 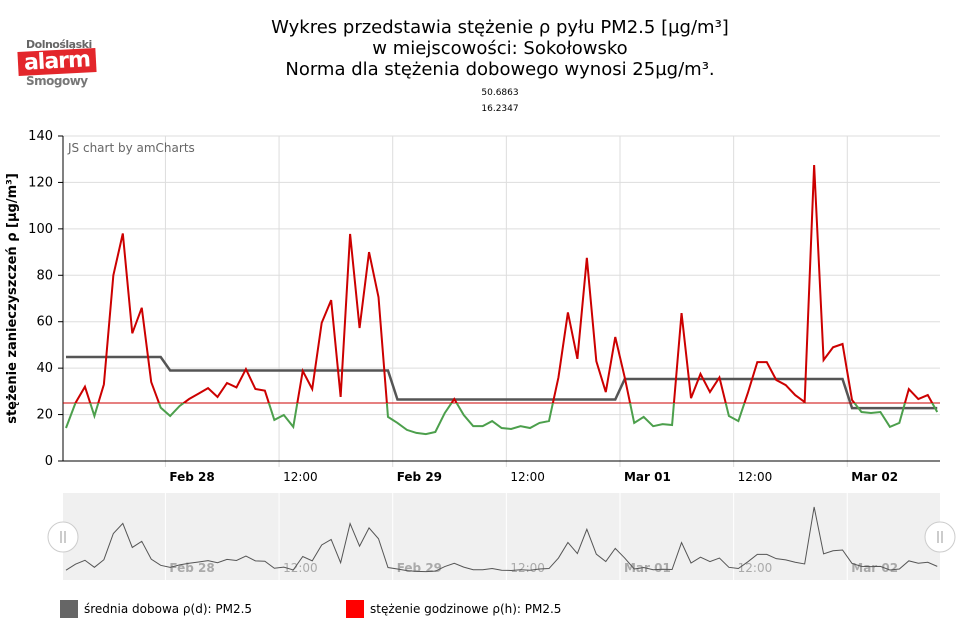 What do you see at coordinates (500, 93) in the screenshot?
I see `latitude: 50.6863` at bounding box center [500, 93].